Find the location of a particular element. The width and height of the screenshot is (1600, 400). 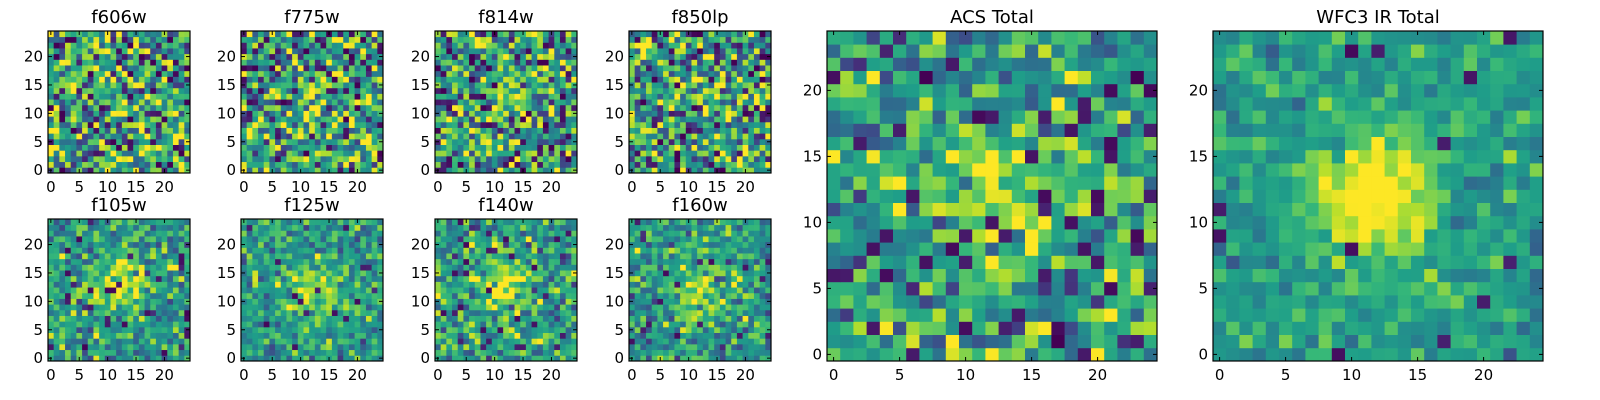

x-tick-label: 15 is located at coordinates (716, 187).